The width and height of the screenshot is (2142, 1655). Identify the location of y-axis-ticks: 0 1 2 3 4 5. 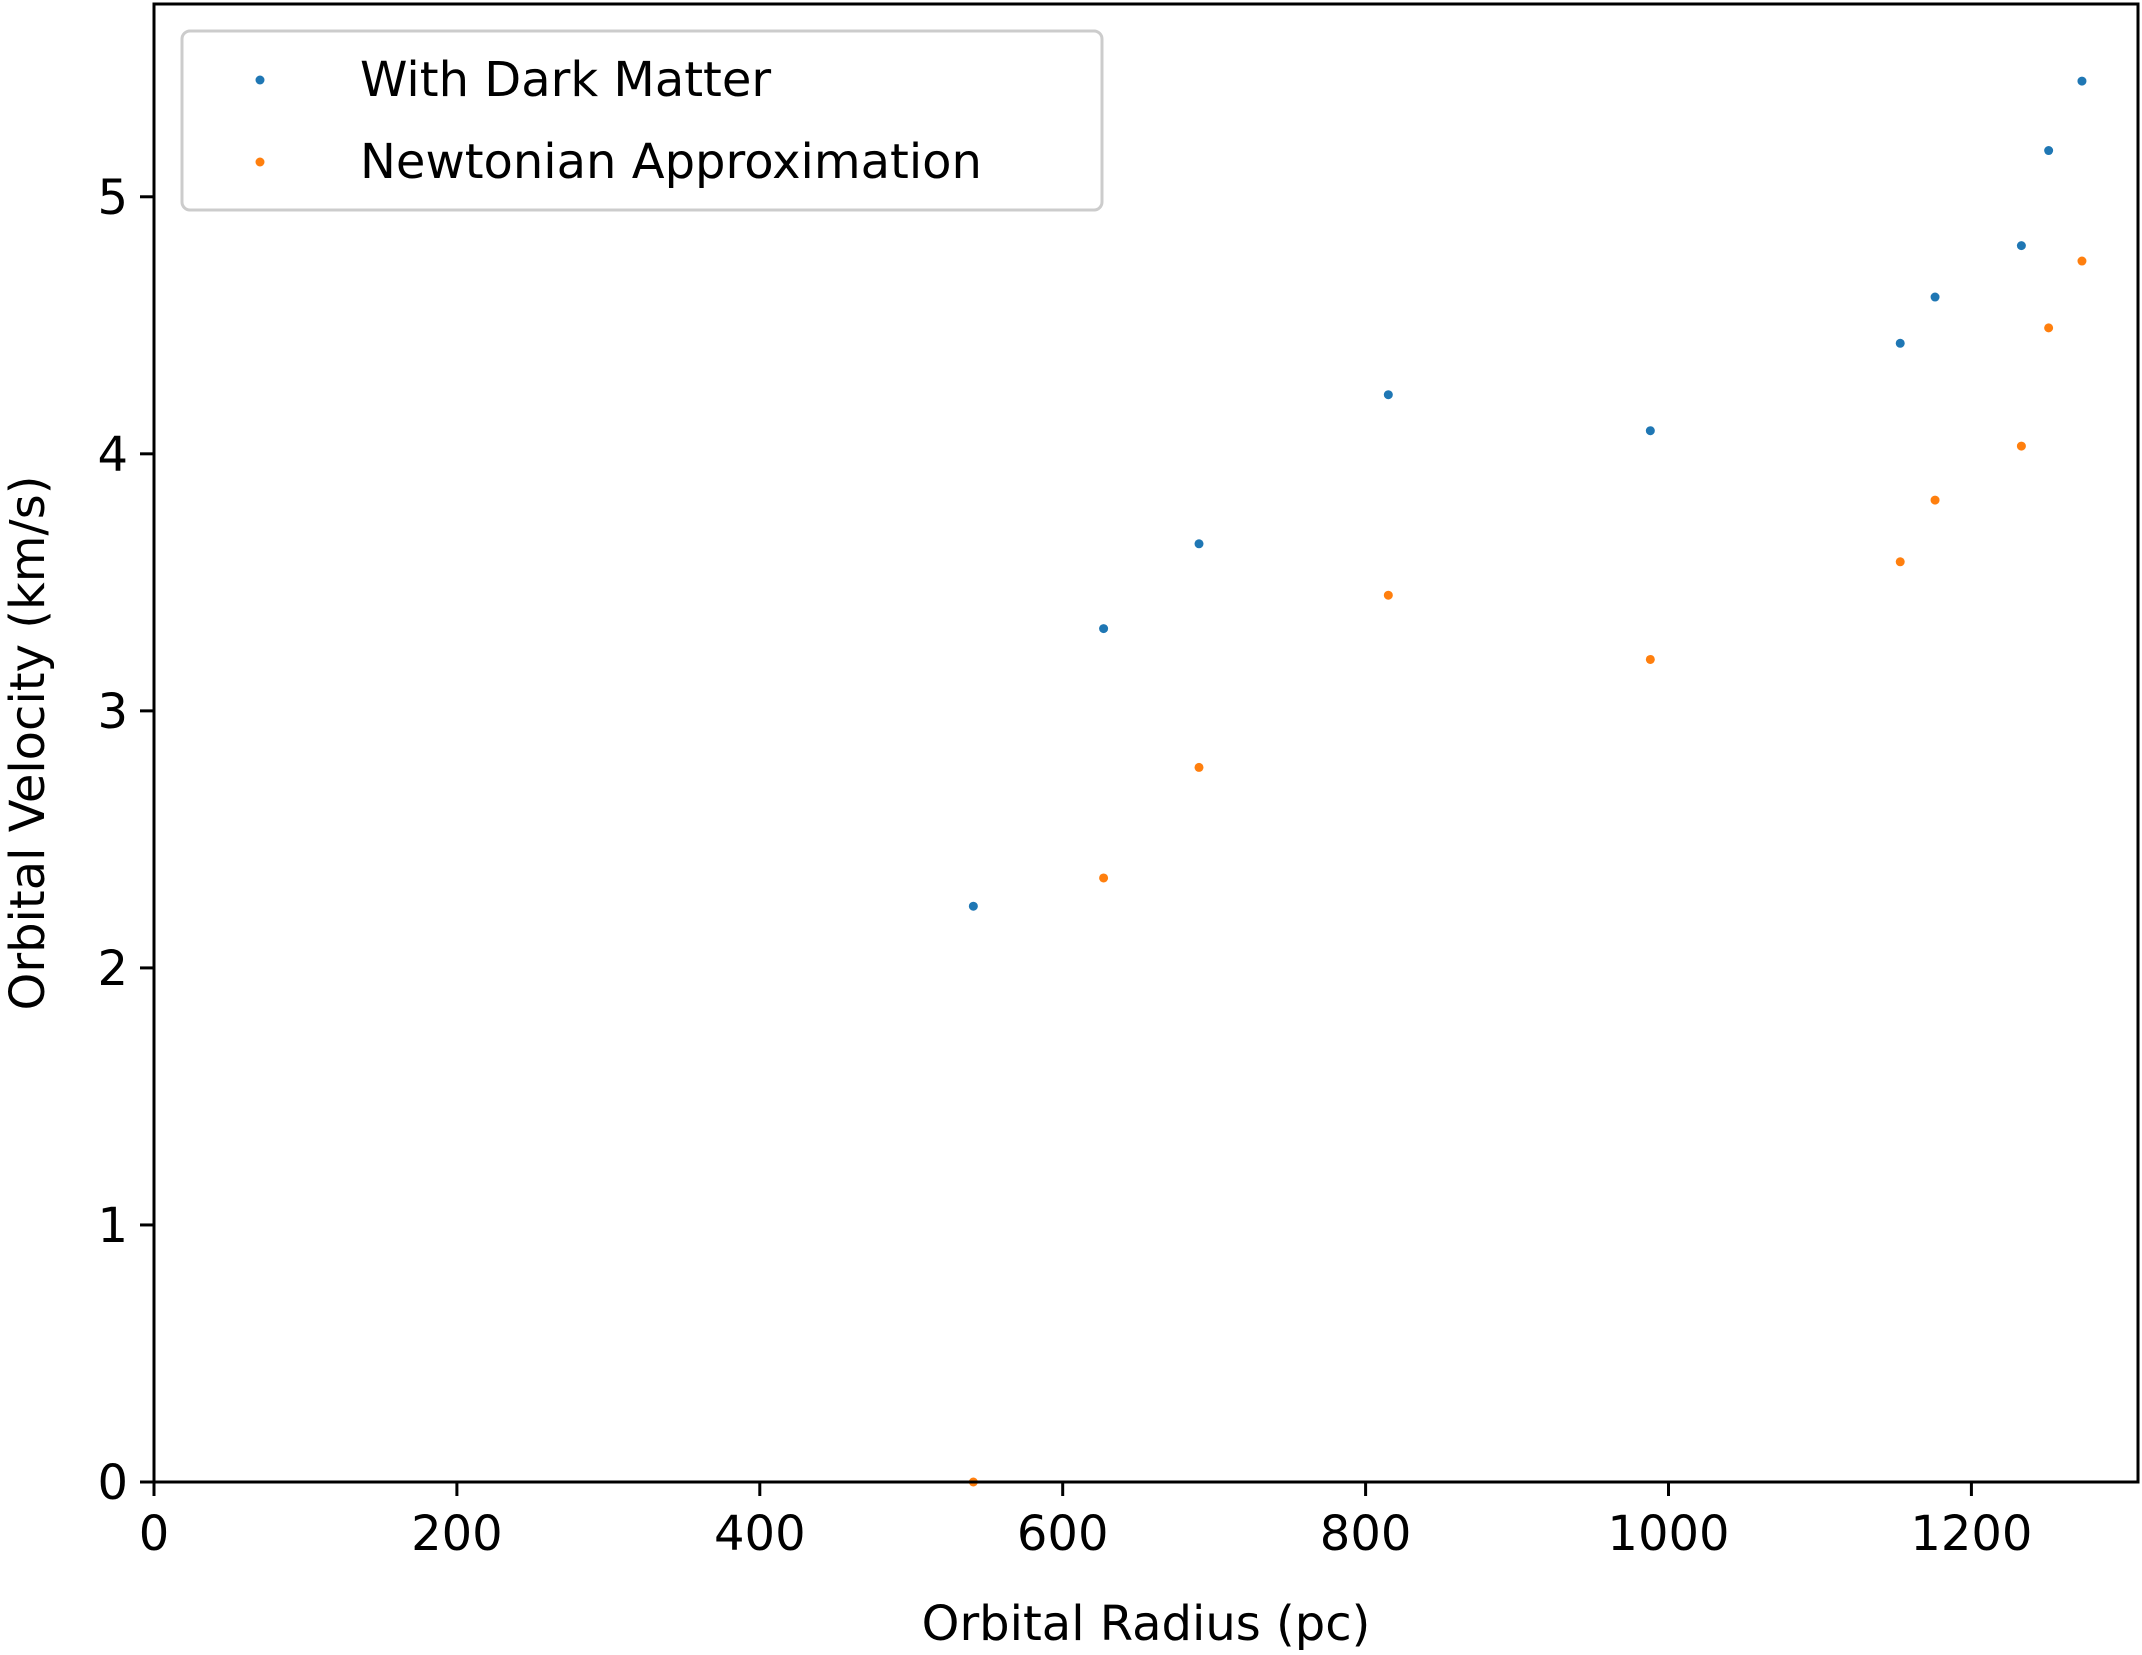
(125, 840).